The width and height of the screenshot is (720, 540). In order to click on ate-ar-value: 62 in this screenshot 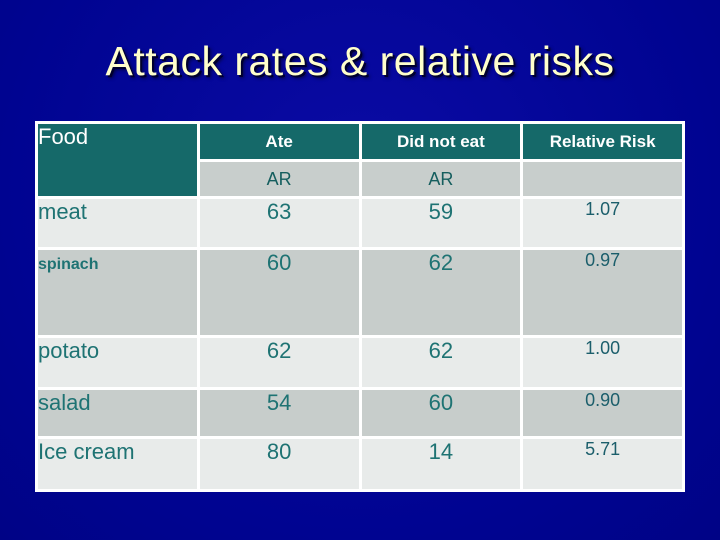, I will do `click(279, 362)`.